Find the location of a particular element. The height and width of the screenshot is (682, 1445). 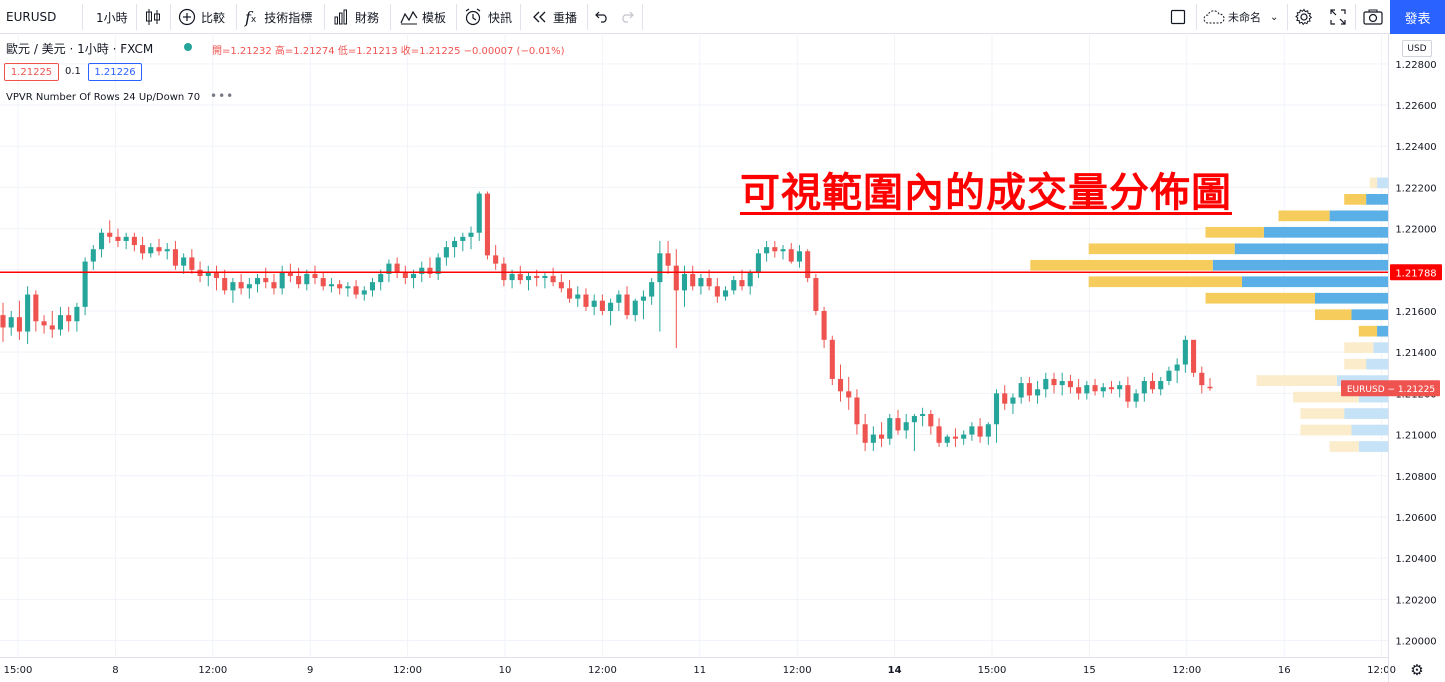

symbol-legend-title: 歐元 / 美元 · 1小時 · FXCM is located at coordinates (80, 49).